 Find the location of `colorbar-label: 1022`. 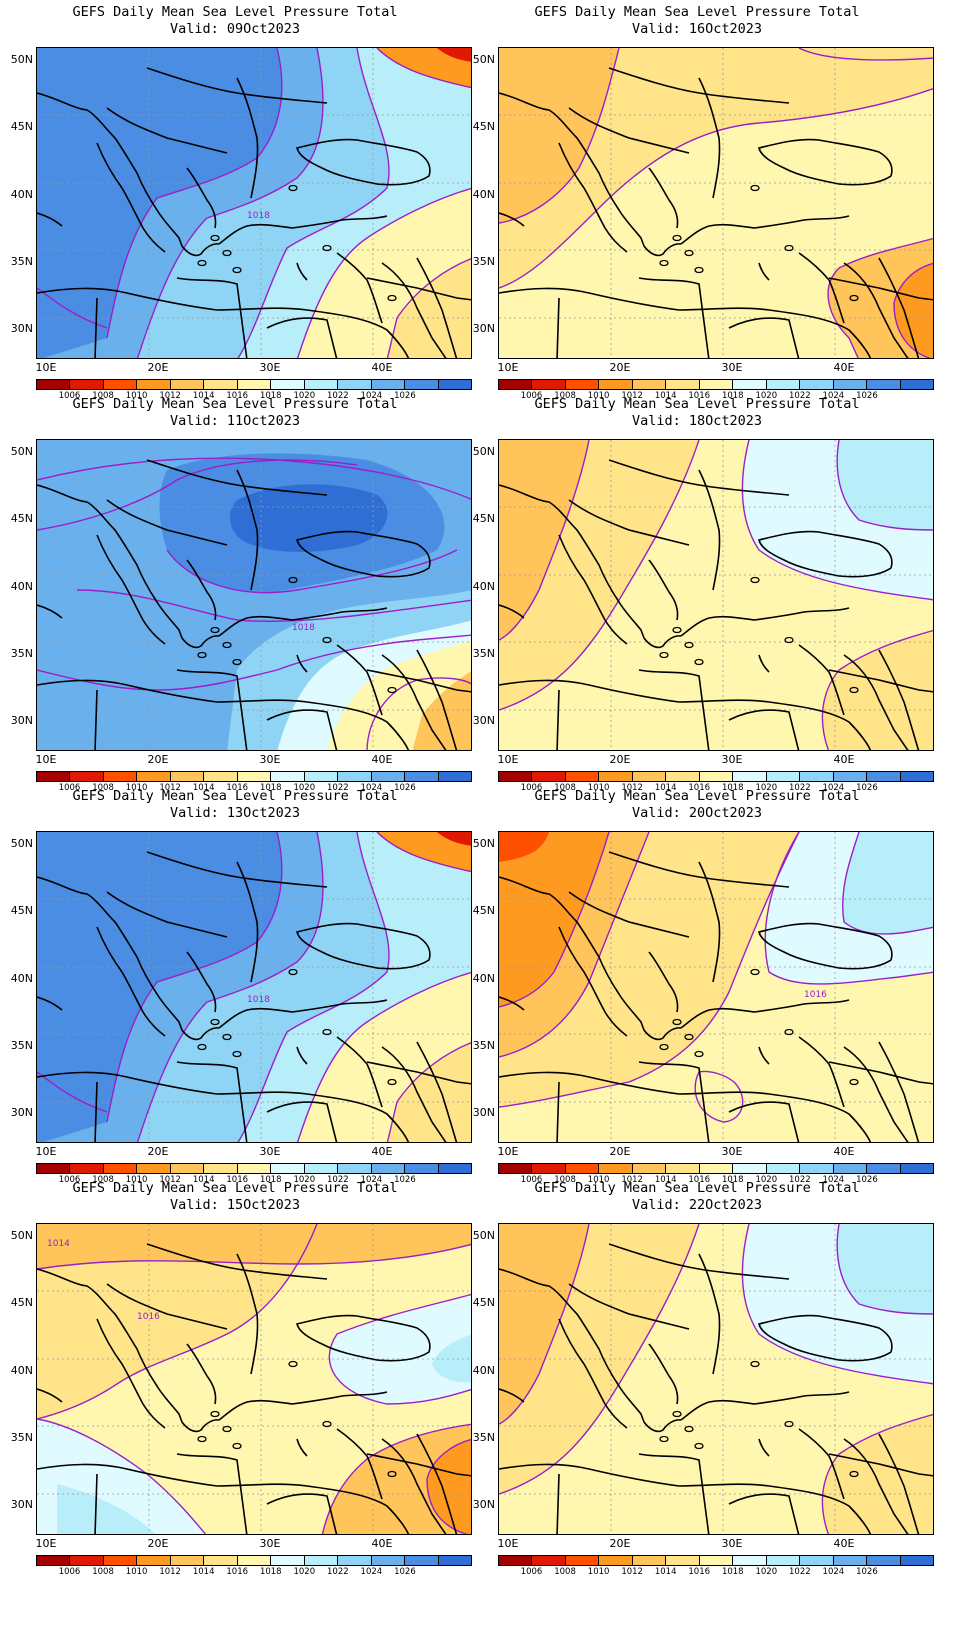

colorbar-label: 1022 is located at coordinates (338, 1572).